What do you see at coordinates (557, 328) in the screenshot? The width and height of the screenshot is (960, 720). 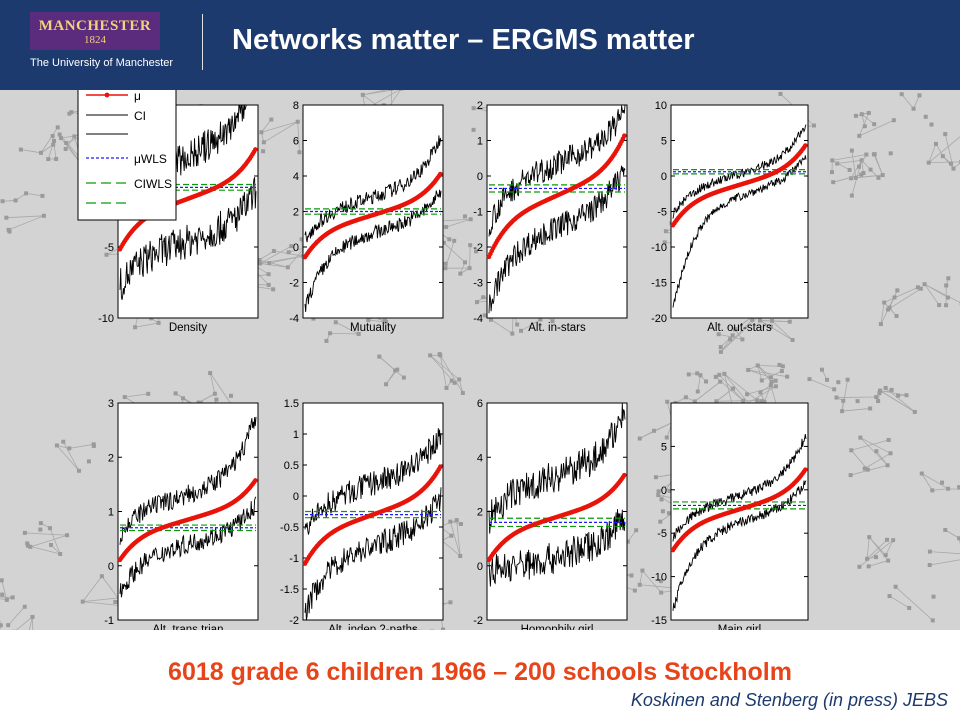 I see `x-axis-label: Alt. in-stars` at bounding box center [557, 328].